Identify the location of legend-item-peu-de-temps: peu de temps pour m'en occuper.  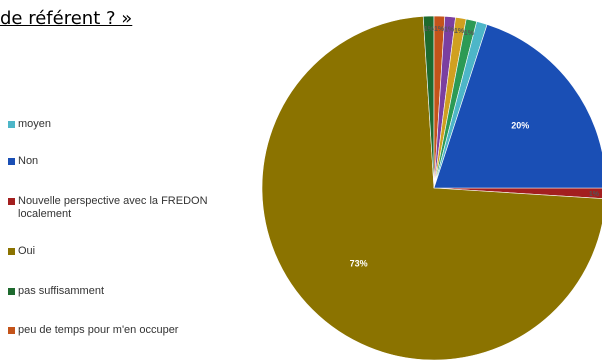
(93, 330).